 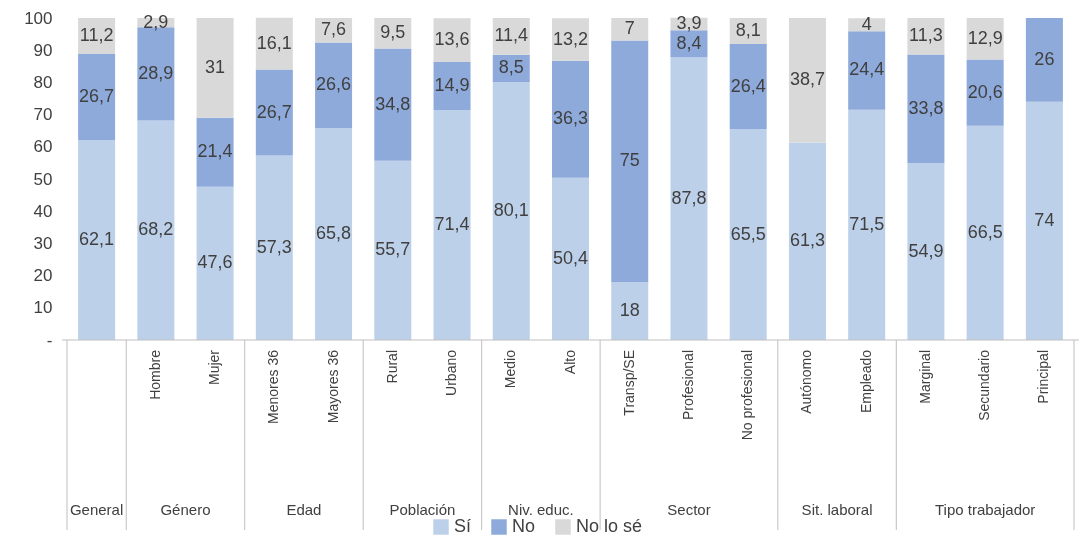 I want to click on data-label: 26,6, so click(x=334, y=84).